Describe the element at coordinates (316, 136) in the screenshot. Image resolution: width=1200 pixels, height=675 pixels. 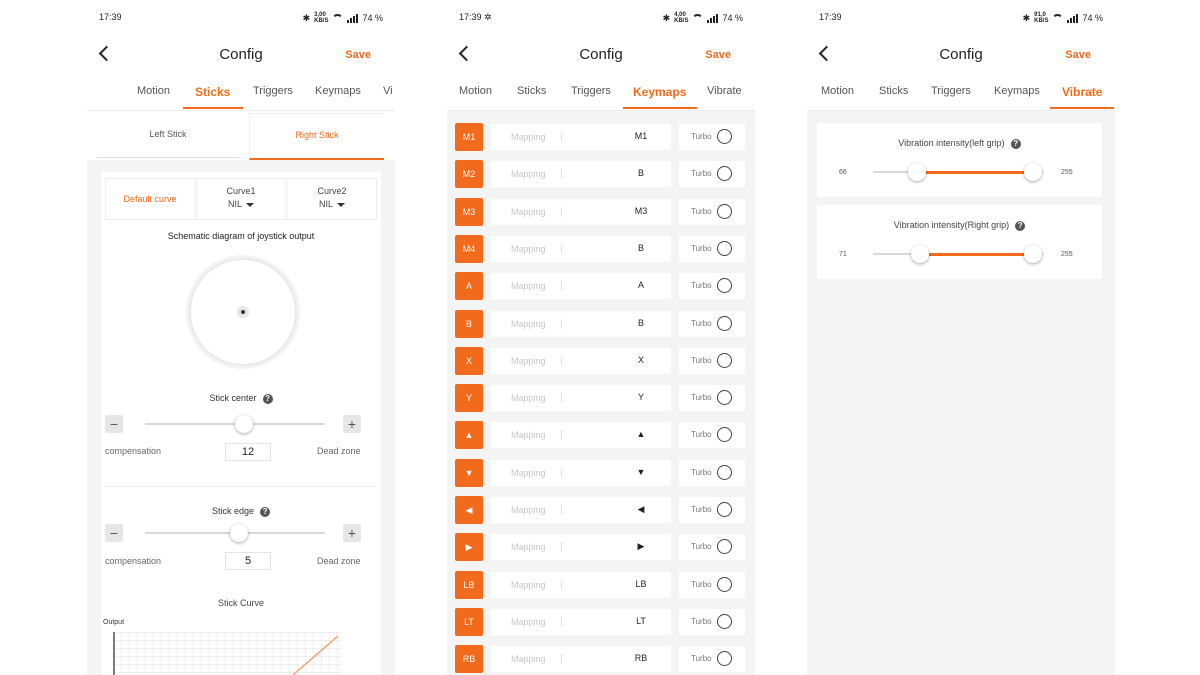
I see `subtab-right-stick: Right Stick` at that location.